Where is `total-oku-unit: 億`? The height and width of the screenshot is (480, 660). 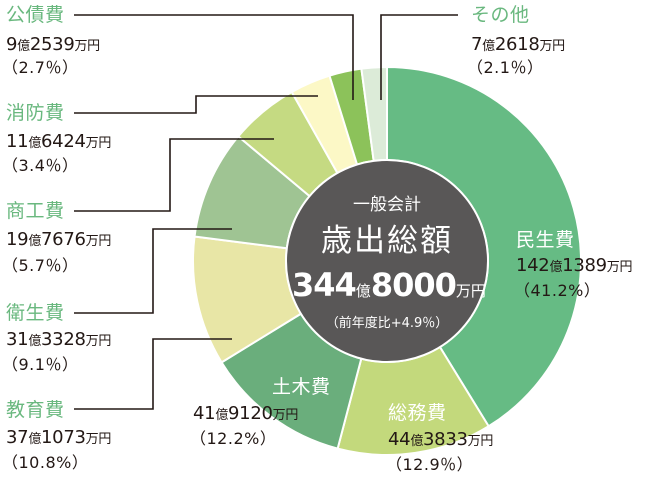 total-oku-unit: 億 is located at coordinates (363, 291).